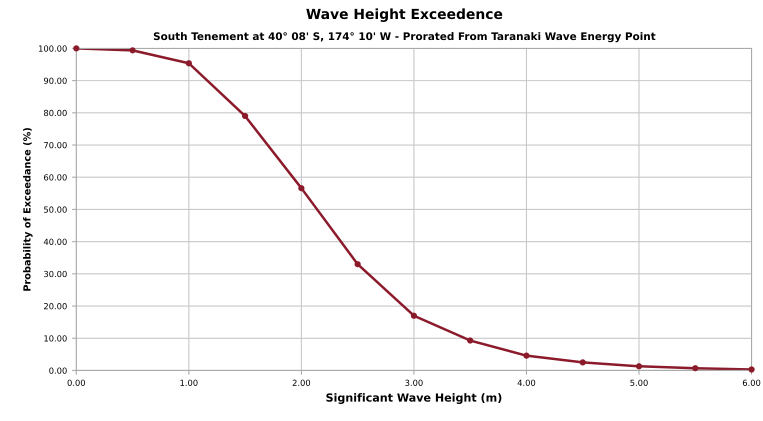  I want to click on x-tick-label: 3.00, so click(414, 383).